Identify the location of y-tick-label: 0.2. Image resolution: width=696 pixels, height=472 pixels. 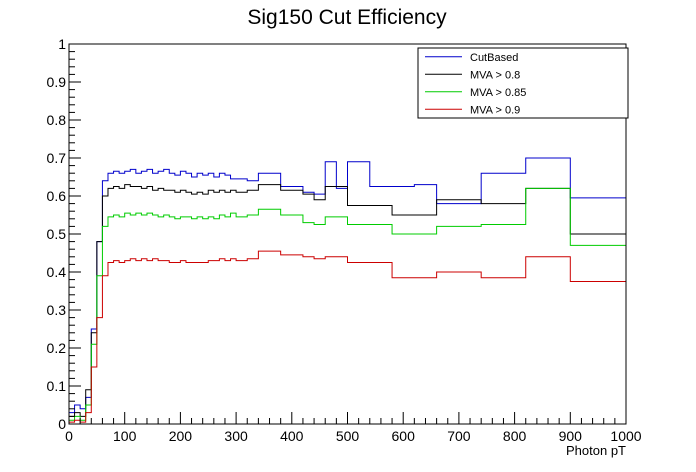
(57, 348).